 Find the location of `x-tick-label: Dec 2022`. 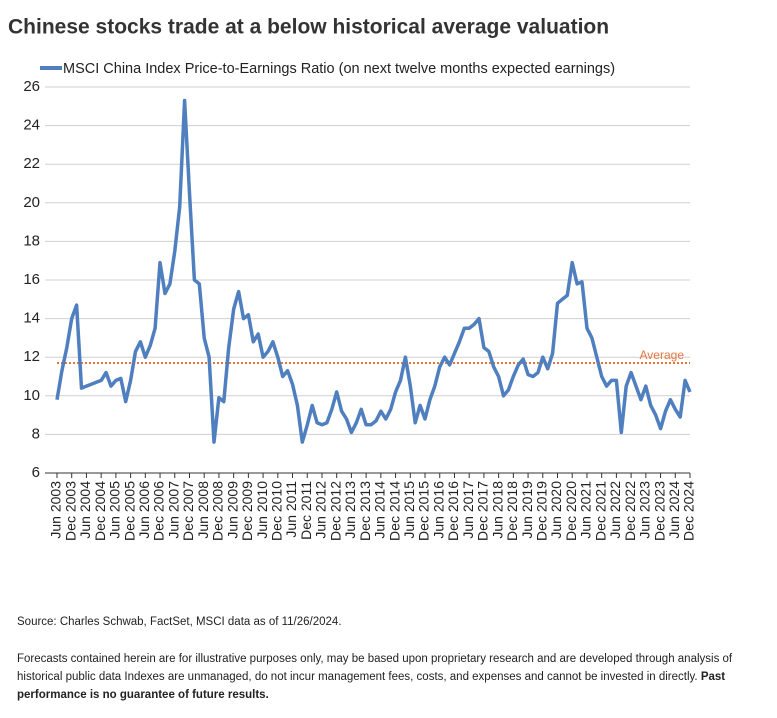

x-tick-label: Dec 2022 is located at coordinates (630, 511).